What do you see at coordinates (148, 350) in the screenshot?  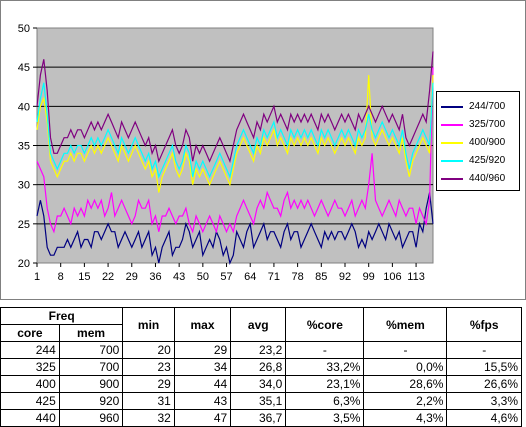 I see `table-cell: 20` at bounding box center [148, 350].